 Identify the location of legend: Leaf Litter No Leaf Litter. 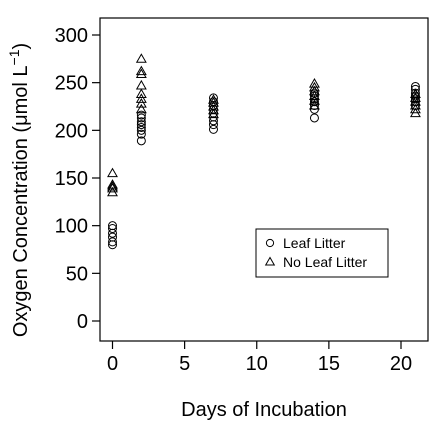
(322, 253).